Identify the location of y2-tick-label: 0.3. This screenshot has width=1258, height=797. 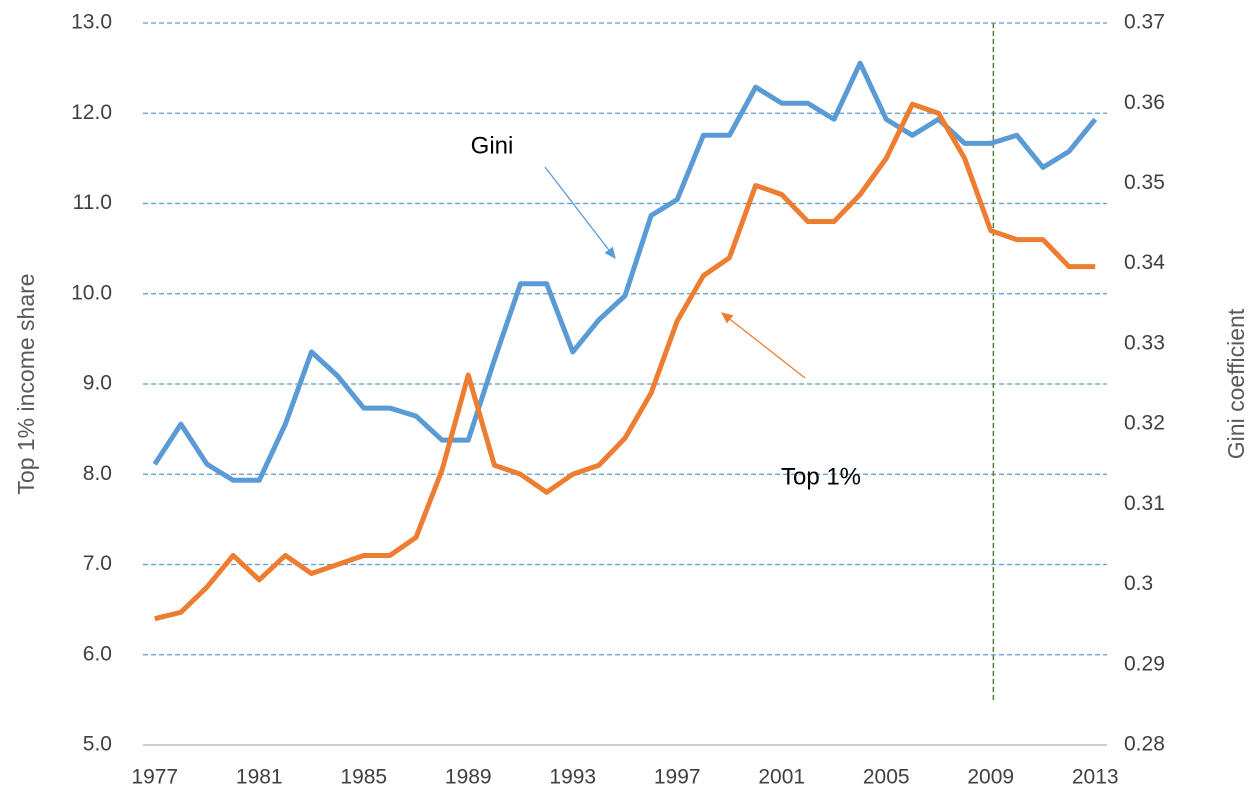
(1138, 583).